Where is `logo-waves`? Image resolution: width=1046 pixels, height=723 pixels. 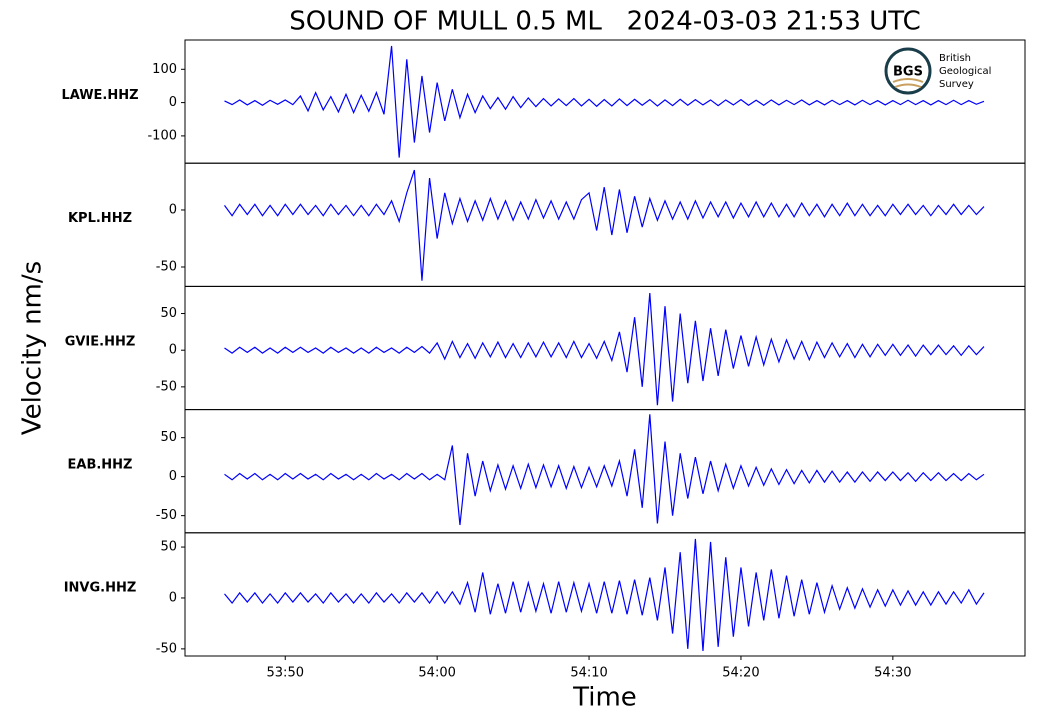
logo-waves is located at coordinates (908, 83).